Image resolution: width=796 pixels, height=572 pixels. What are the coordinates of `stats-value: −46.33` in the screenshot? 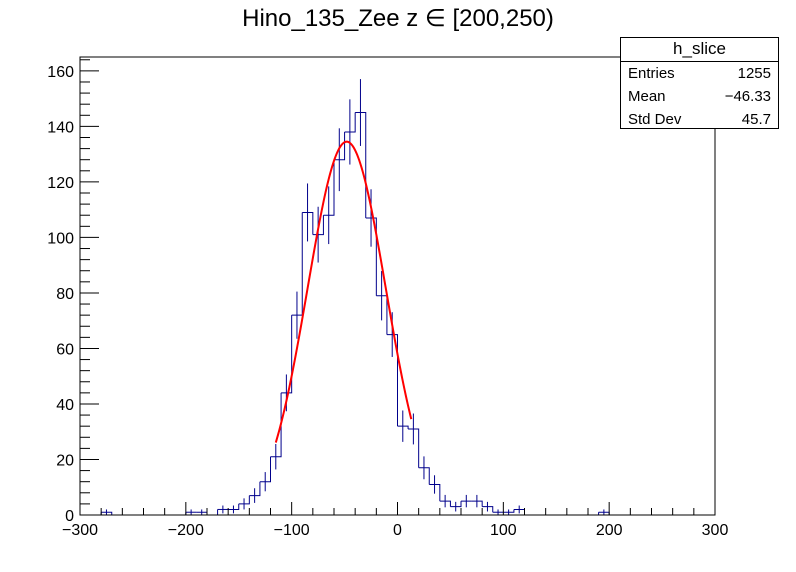 It's located at (747, 96).